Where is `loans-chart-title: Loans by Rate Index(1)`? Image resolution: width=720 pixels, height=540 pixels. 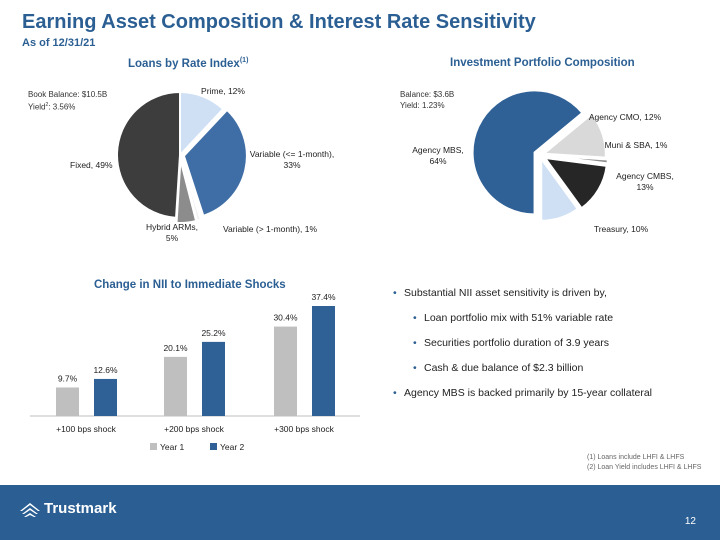 loans-chart-title: Loans by Rate Index(1) is located at coordinates (188, 63).